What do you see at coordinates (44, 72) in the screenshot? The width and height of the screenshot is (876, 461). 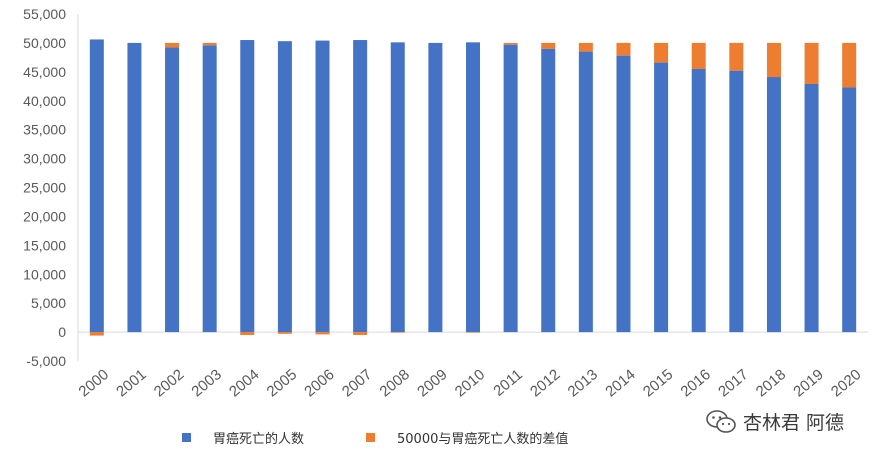 I see `y-tick-label: 45,000` at bounding box center [44, 72].